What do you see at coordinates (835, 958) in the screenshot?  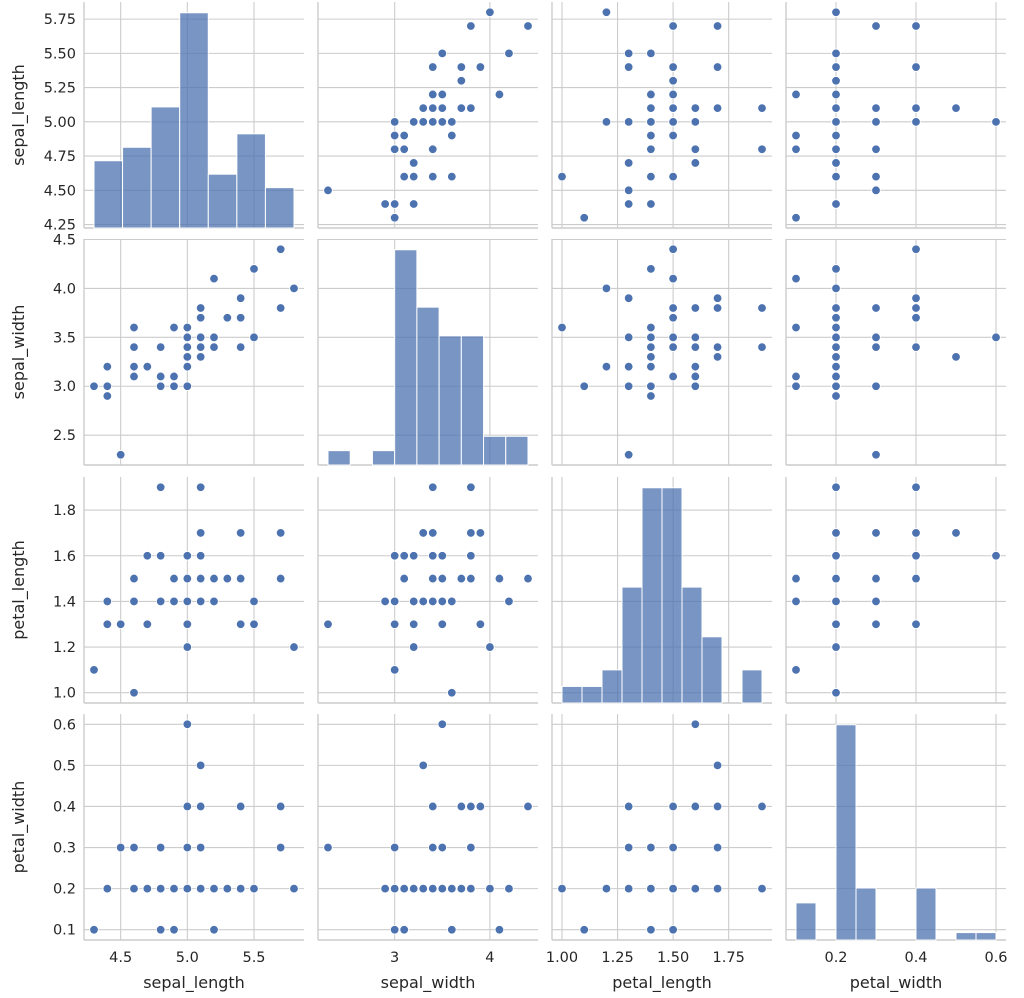 I see `x-tick-label: 0.2` at bounding box center [835, 958].